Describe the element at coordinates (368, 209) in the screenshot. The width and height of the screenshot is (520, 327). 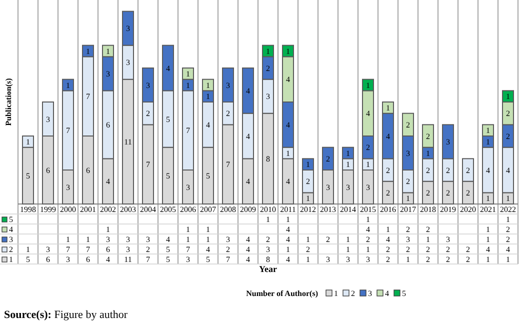
I see `x-tick-label: 2015` at that location.